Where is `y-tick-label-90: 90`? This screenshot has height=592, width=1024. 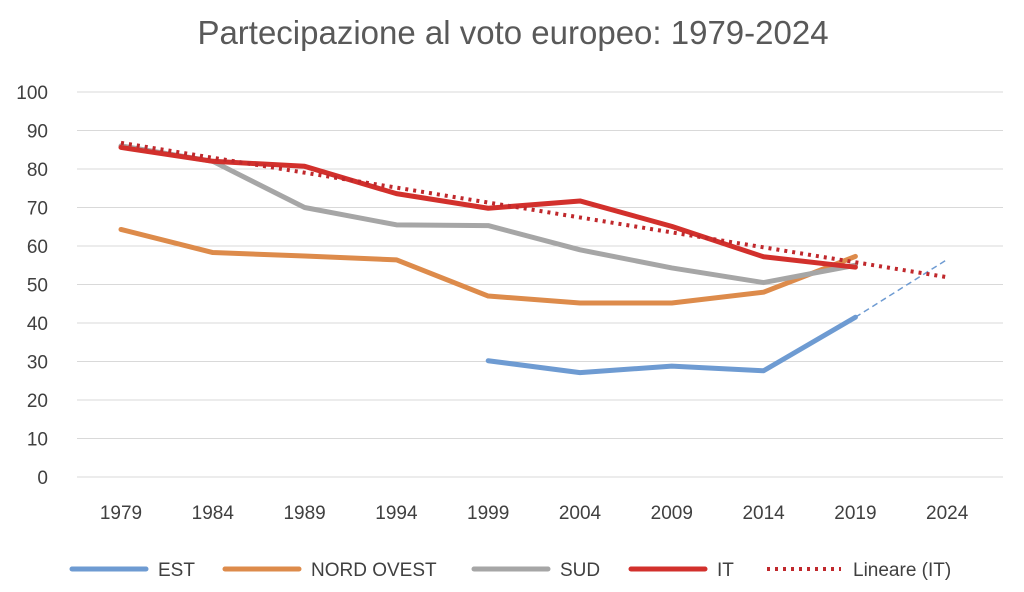
y-tick-label-90: 90 is located at coordinates (37, 132).